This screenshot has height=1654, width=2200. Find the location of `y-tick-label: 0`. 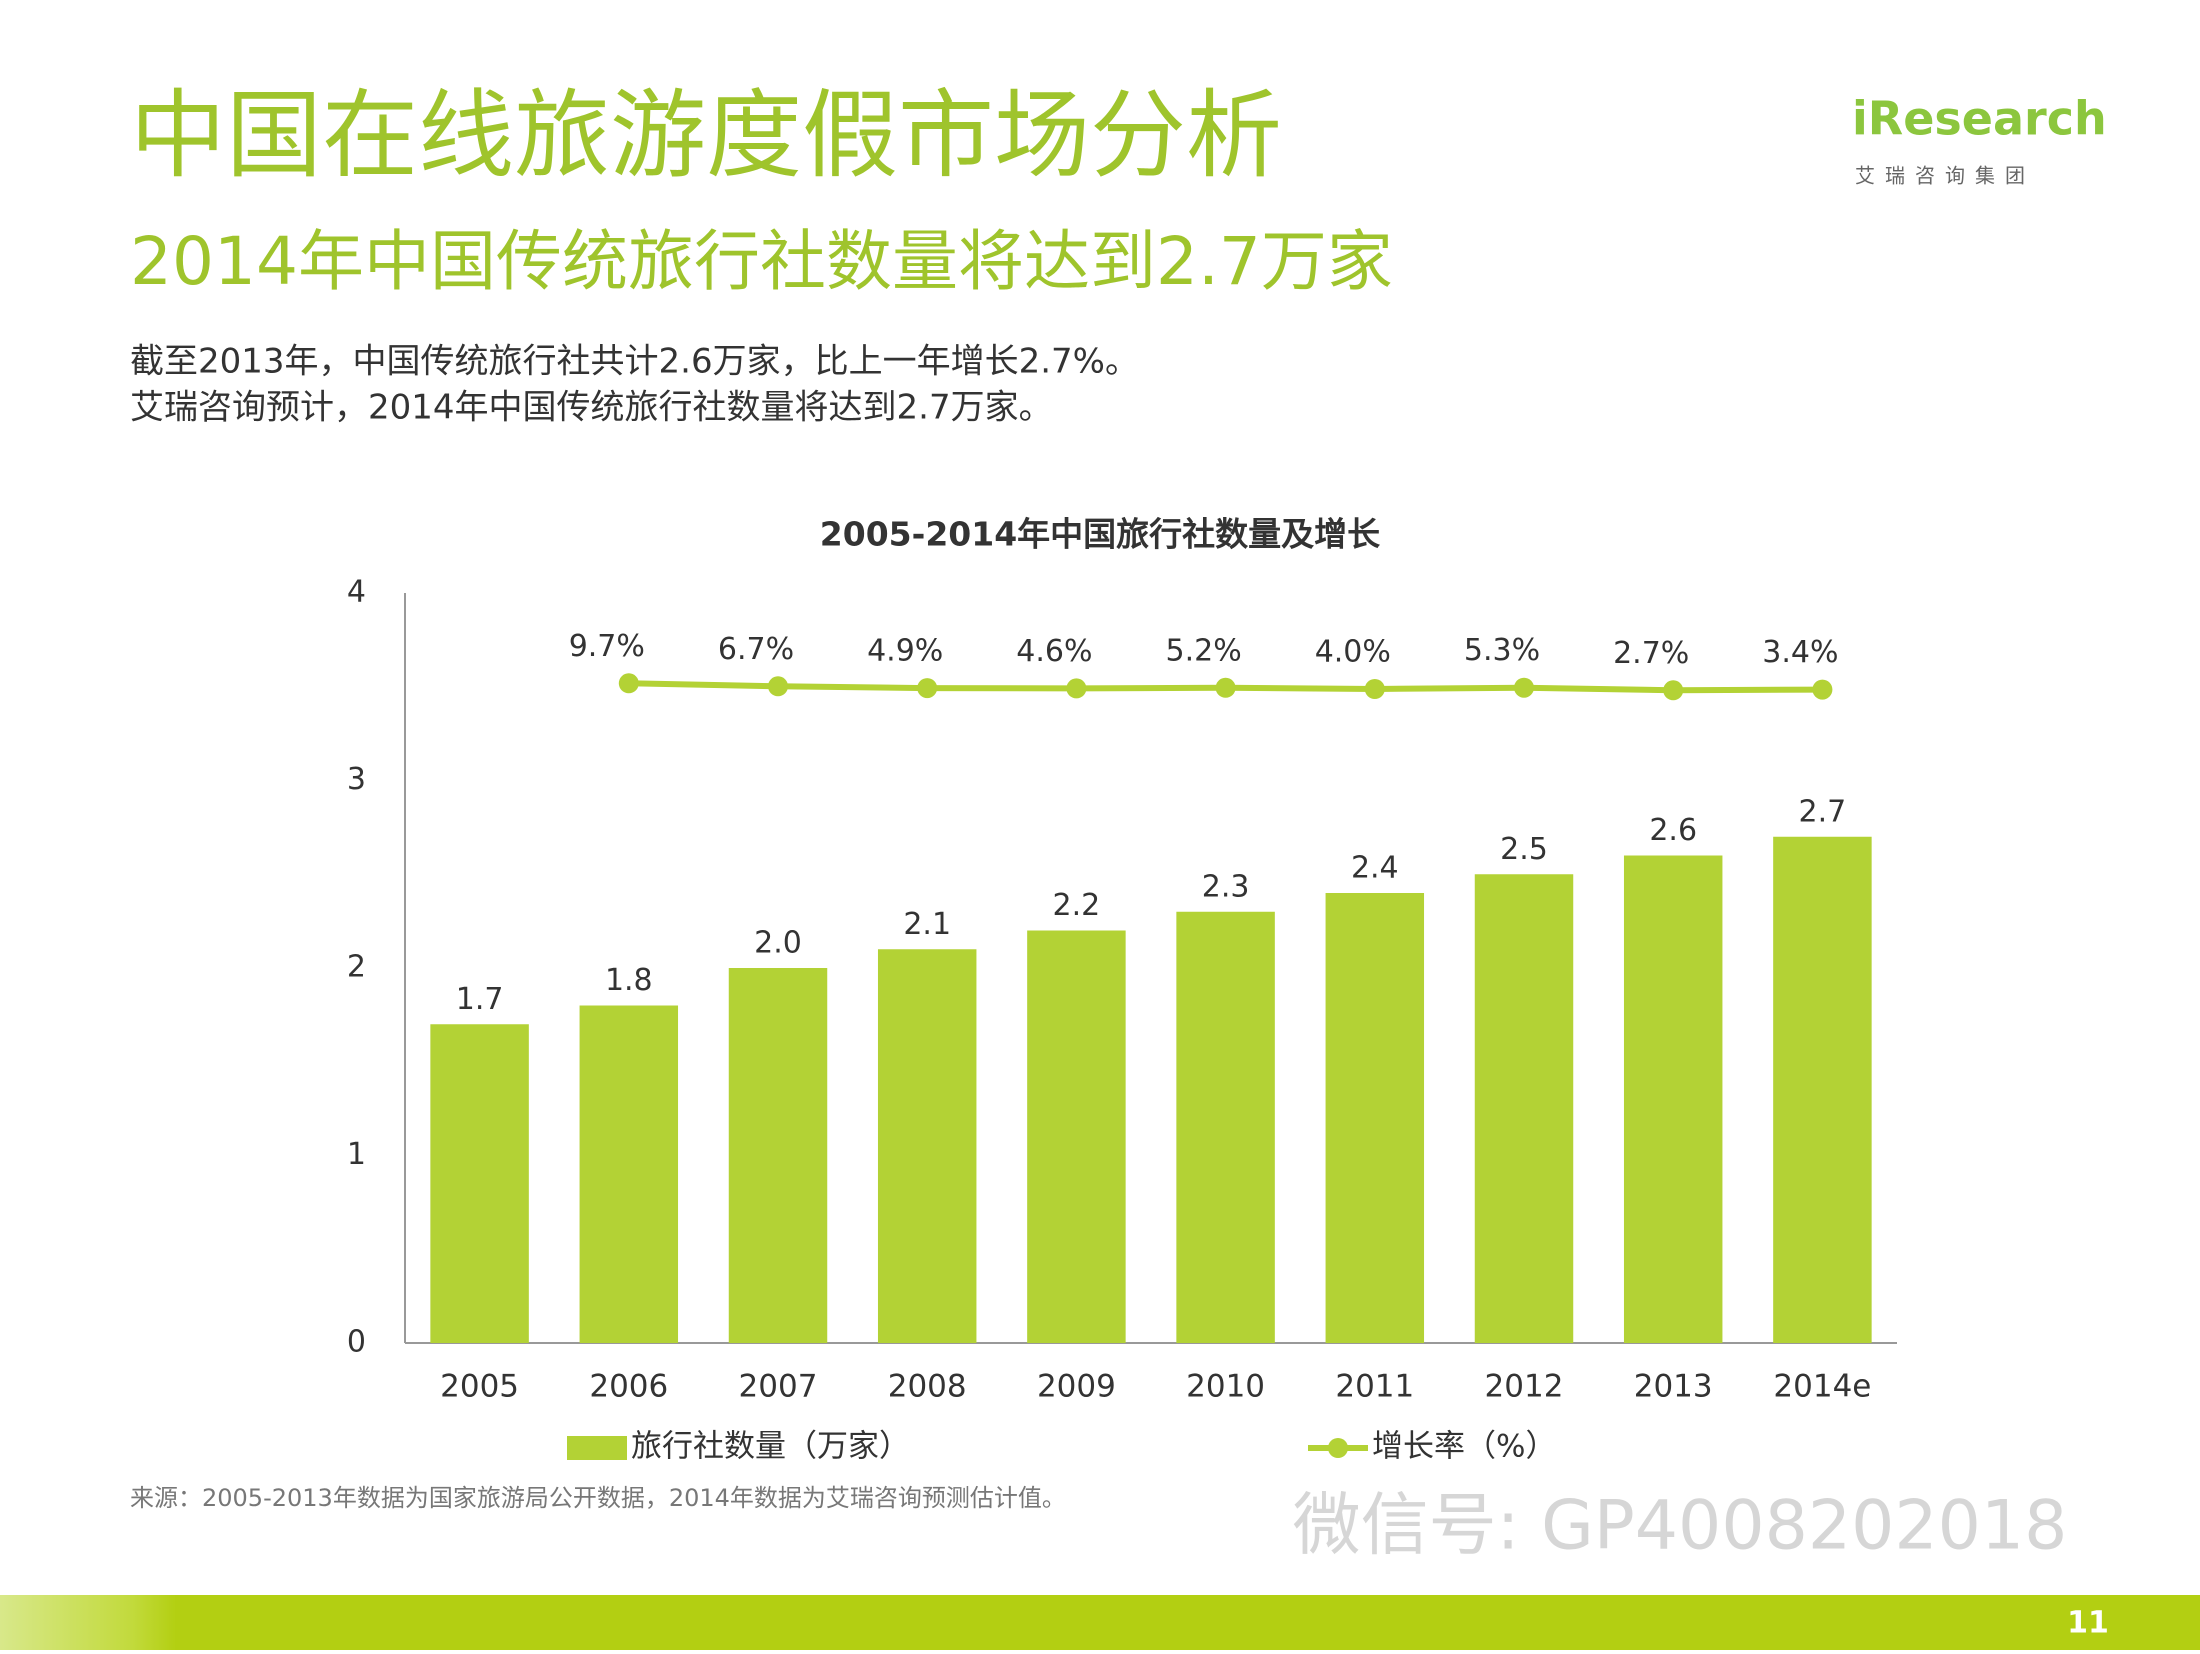

y-tick-label: 0 is located at coordinates (356, 1342).